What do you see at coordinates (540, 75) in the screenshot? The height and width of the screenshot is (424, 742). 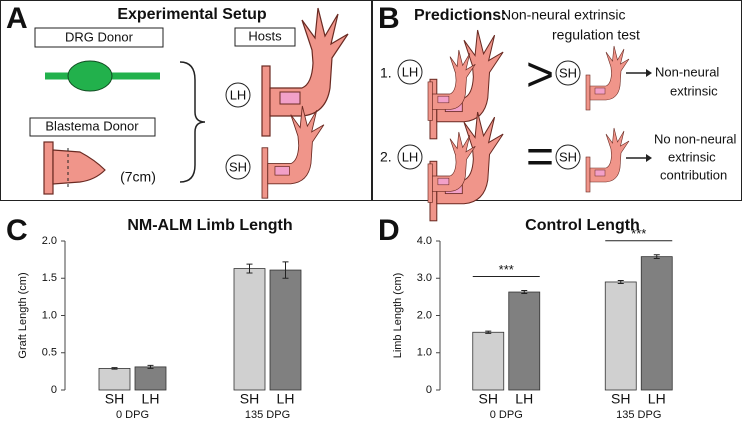 I see `comparison: >` at bounding box center [540, 75].